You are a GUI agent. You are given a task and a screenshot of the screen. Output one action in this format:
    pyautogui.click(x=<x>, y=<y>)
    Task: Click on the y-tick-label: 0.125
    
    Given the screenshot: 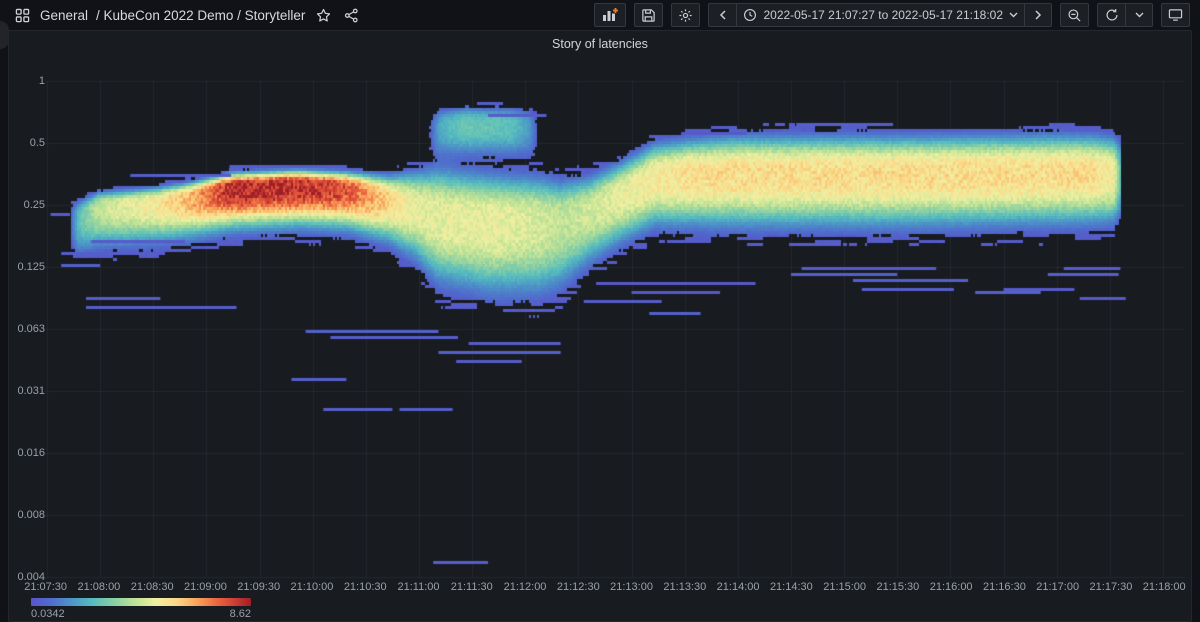 What is the action you would take?
    pyautogui.click(x=31, y=267)
    